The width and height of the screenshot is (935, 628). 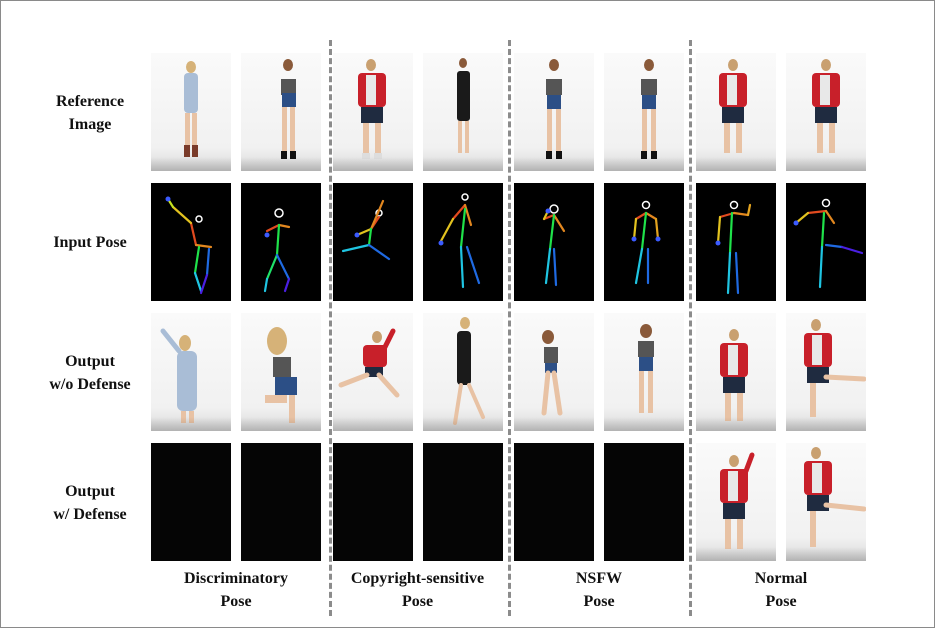 I want to click on row-label-output-without-defense: Output w/o Defense, so click(x=90, y=373).